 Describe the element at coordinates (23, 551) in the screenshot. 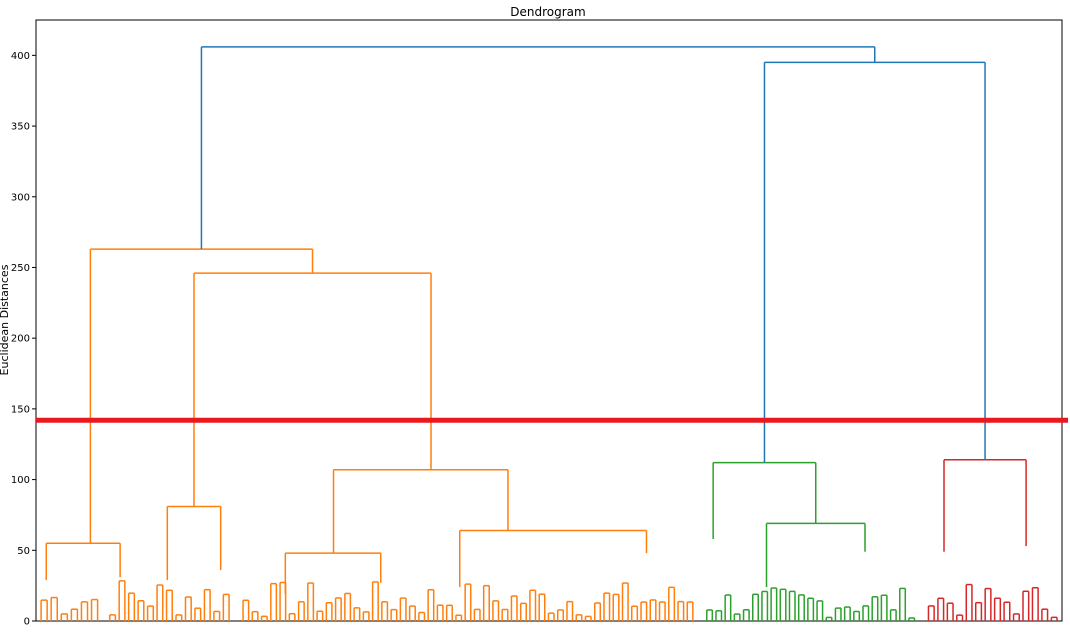

I see `y-tick-label-50: 50` at that location.